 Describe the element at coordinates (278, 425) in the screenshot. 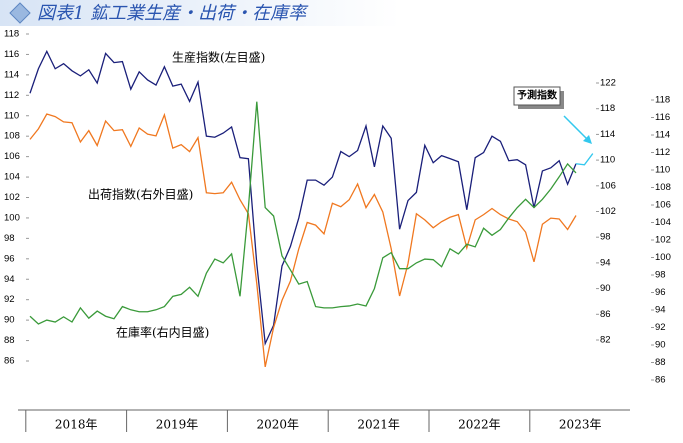

I see `x-tick-label: 2020年` at that location.